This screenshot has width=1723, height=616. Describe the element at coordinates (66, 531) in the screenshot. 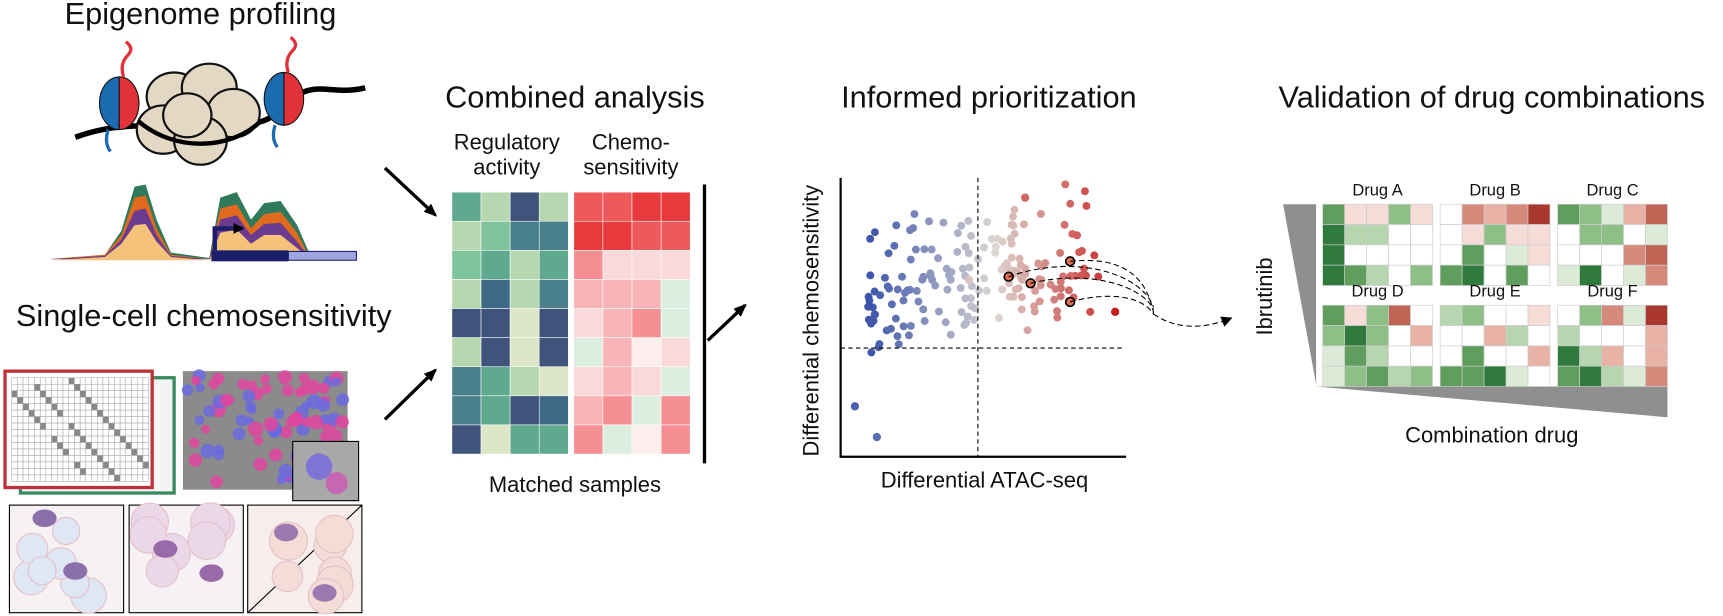

I see `blood-cell` at that location.